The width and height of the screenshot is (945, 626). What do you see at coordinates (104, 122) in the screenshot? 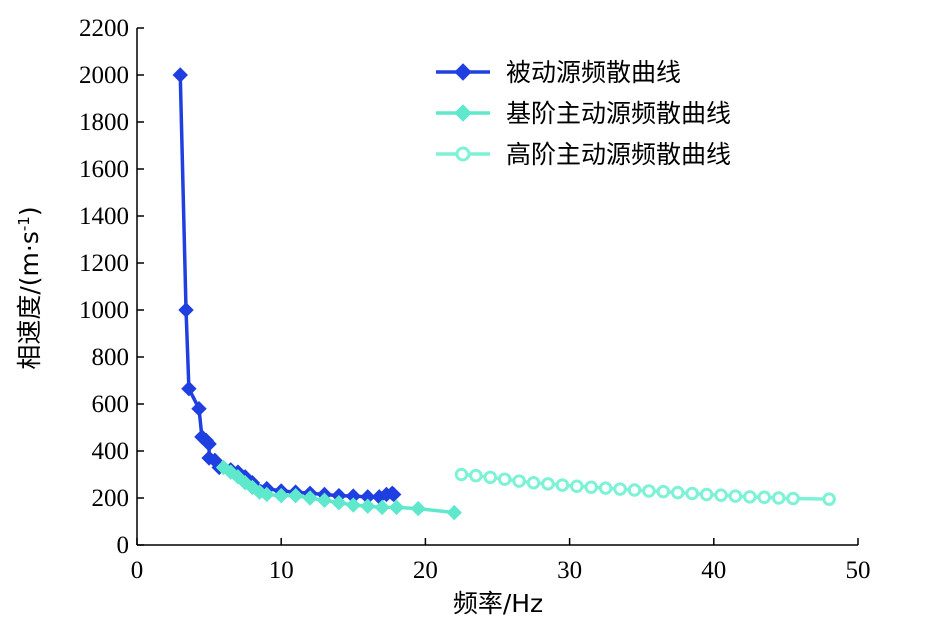
I see `y-tick-label: 1800` at bounding box center [104, 122].